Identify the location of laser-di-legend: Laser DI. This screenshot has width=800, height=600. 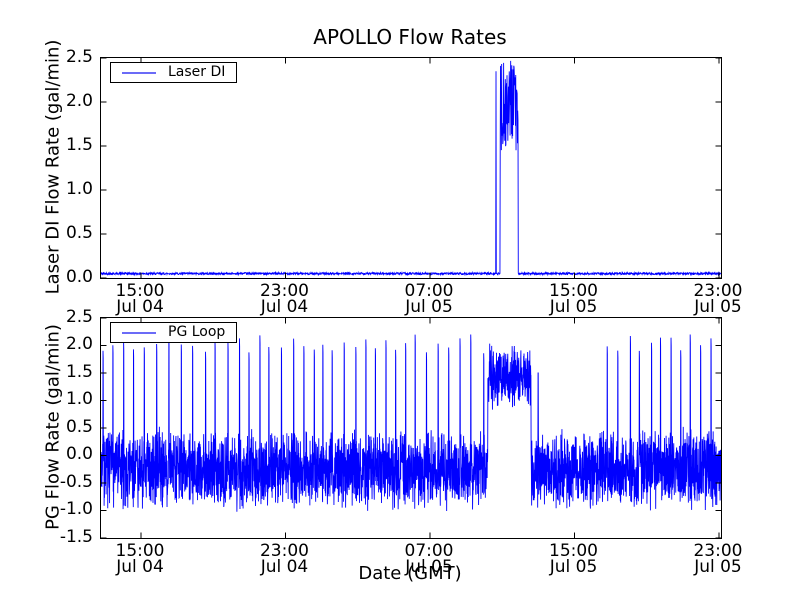
(174, 72).